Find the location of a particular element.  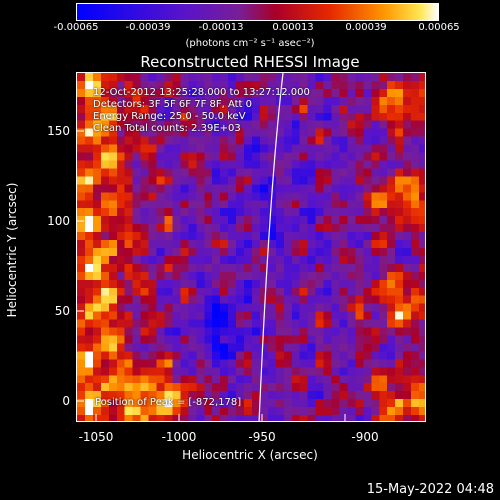

y-axis-label: Heliocentric Y (arcsec) is located at coordinates (12, 250).